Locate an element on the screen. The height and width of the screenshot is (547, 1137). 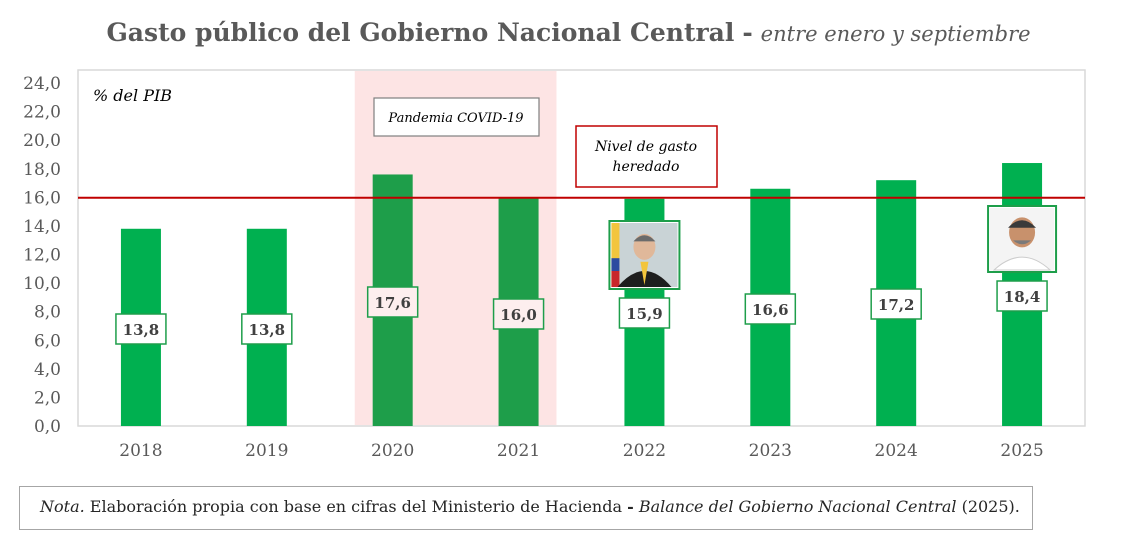
reference-annotation-text: heredado is located at coordinates (646, 167).